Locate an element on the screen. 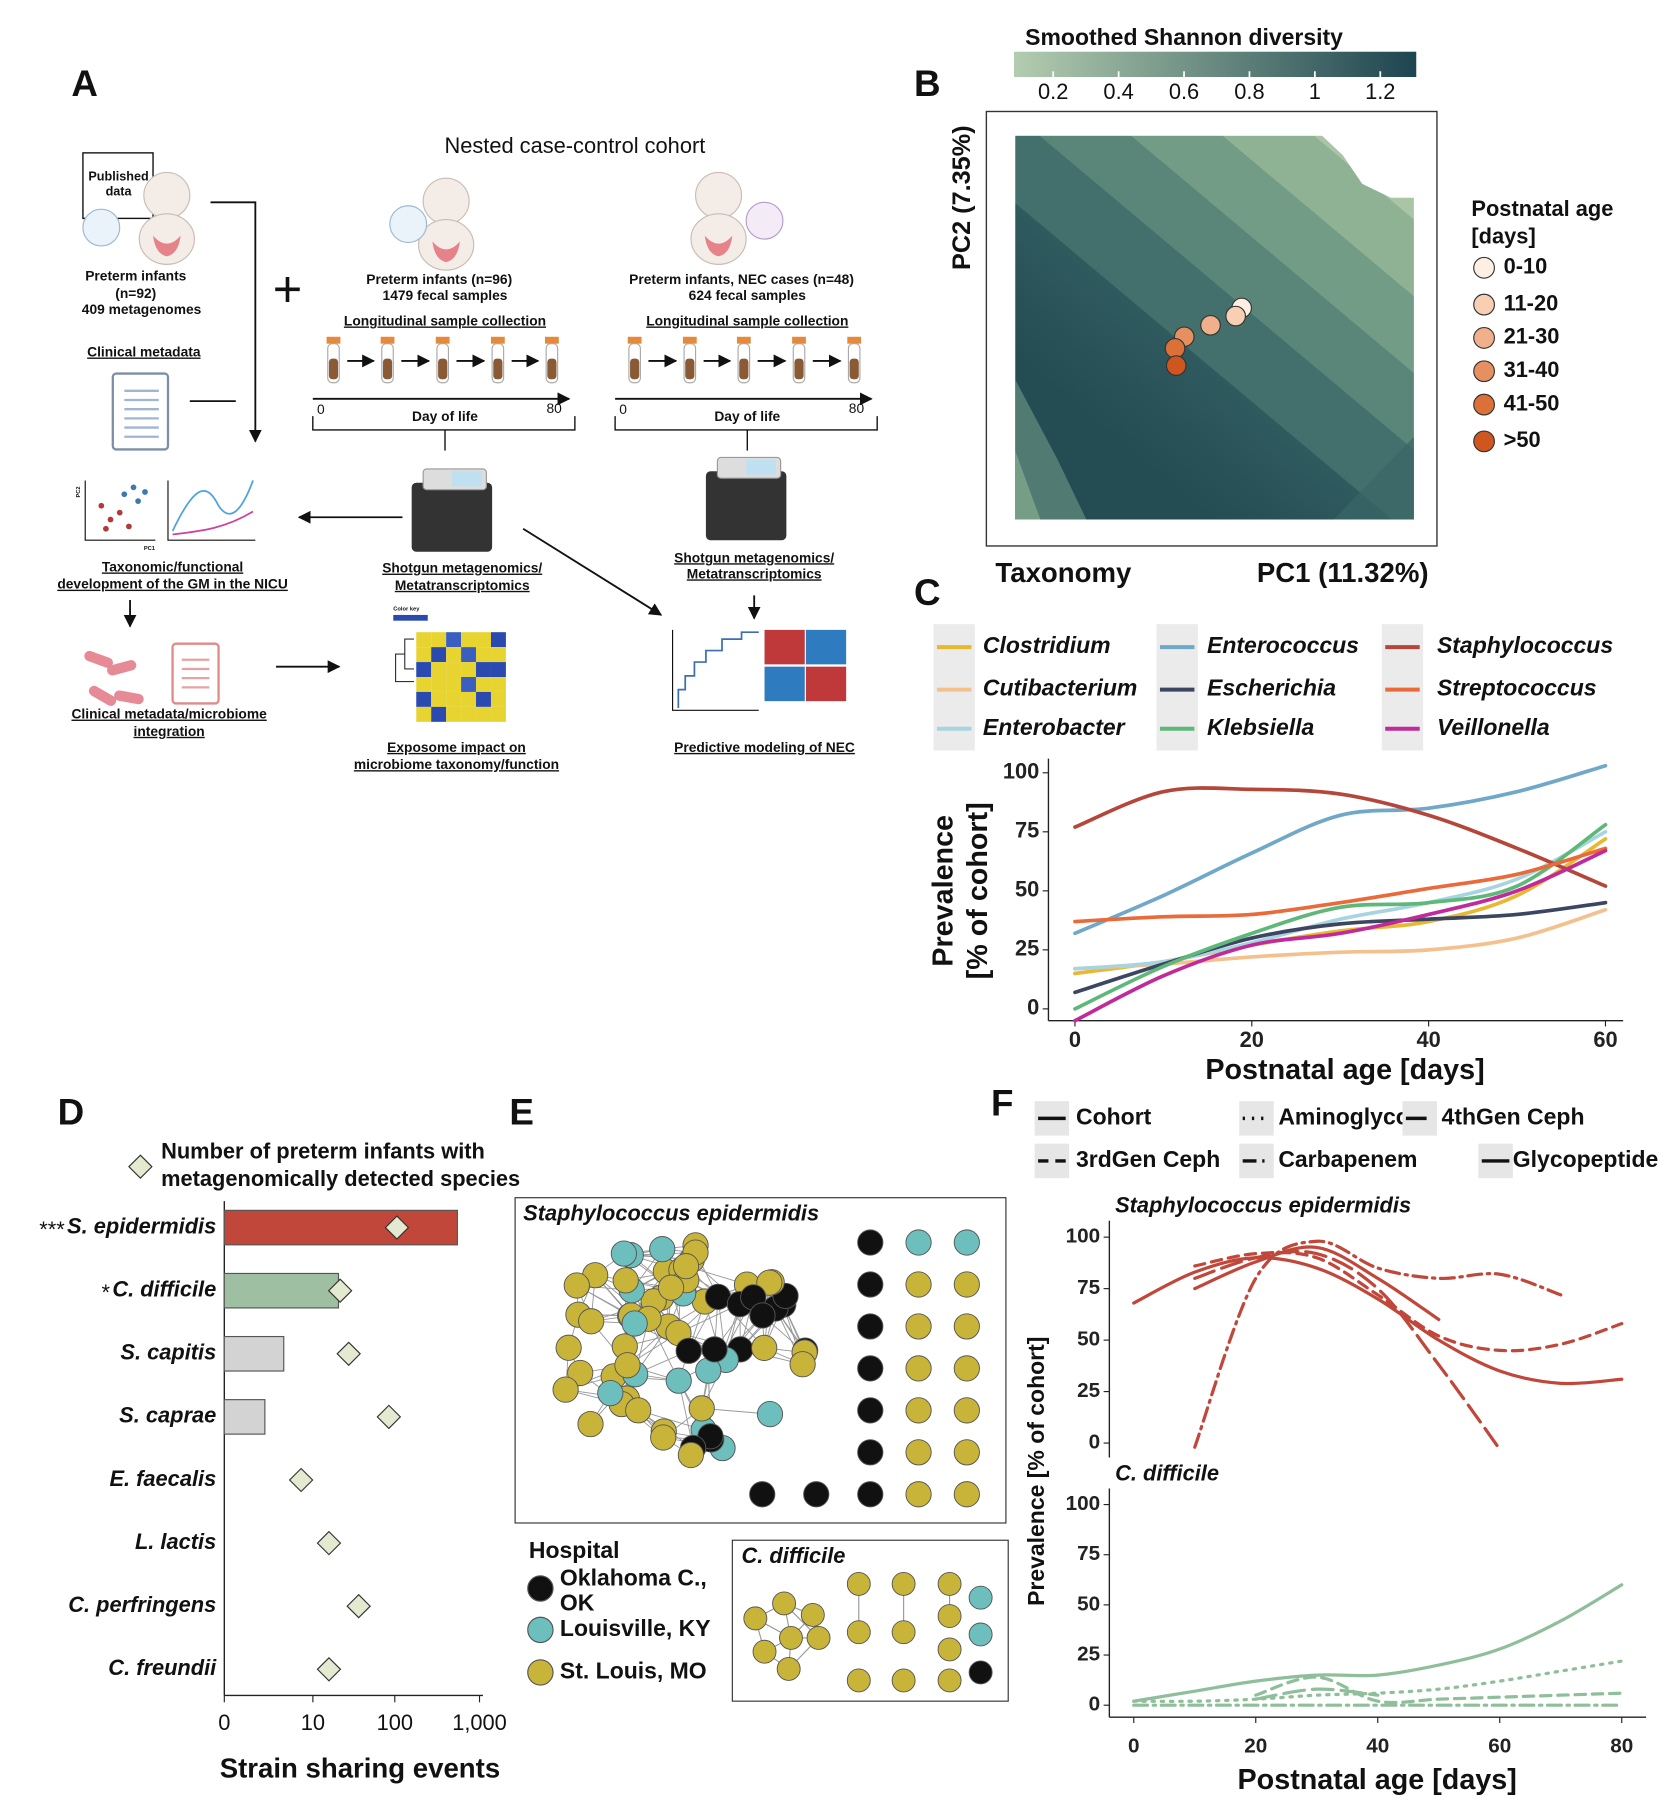 The height and width of the screenshot is (1800, 1667). label: [days] is located at coordinates (1503, 236).